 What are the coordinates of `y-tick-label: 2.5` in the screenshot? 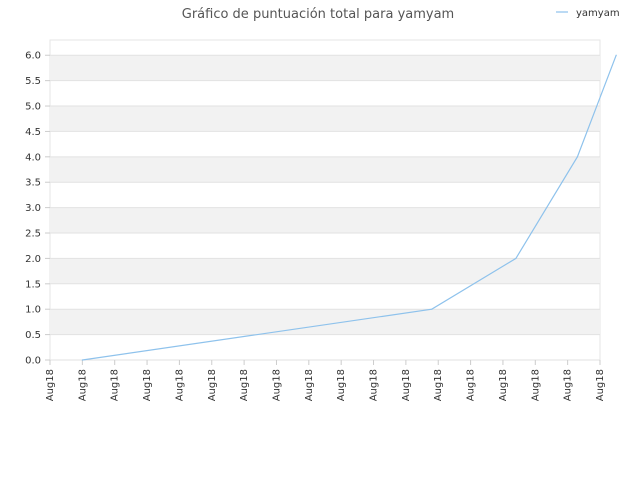 It's located at (33, 234).